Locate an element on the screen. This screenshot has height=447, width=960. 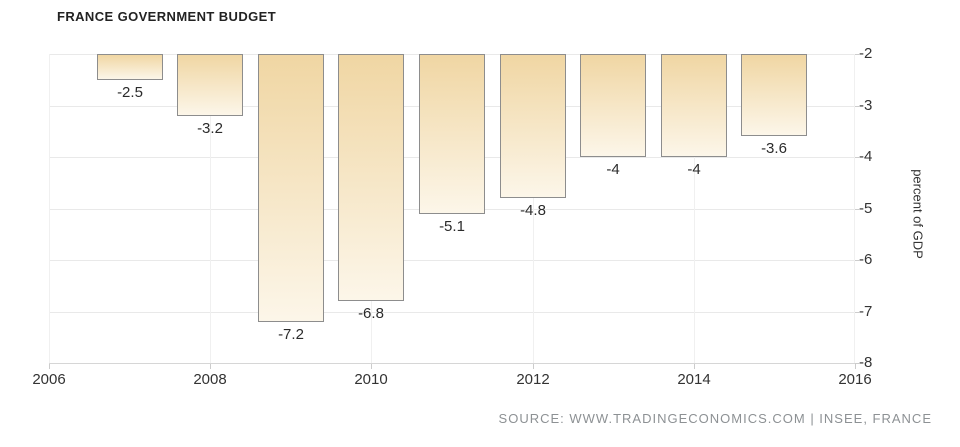
bar-2008 is located at coordinates (210, 85).